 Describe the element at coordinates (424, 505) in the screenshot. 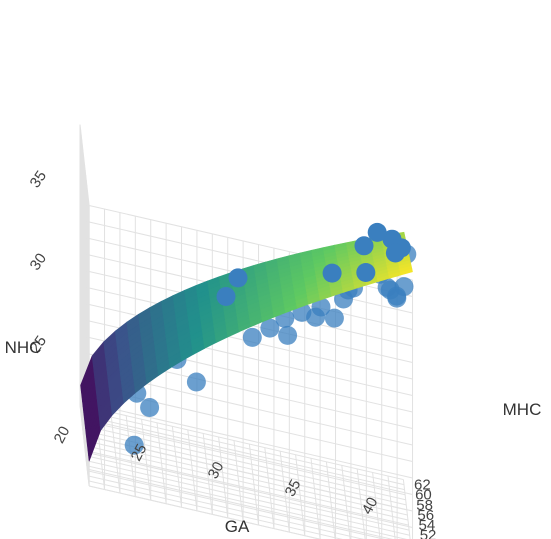

I see `y-tick-label: 58` at that location.